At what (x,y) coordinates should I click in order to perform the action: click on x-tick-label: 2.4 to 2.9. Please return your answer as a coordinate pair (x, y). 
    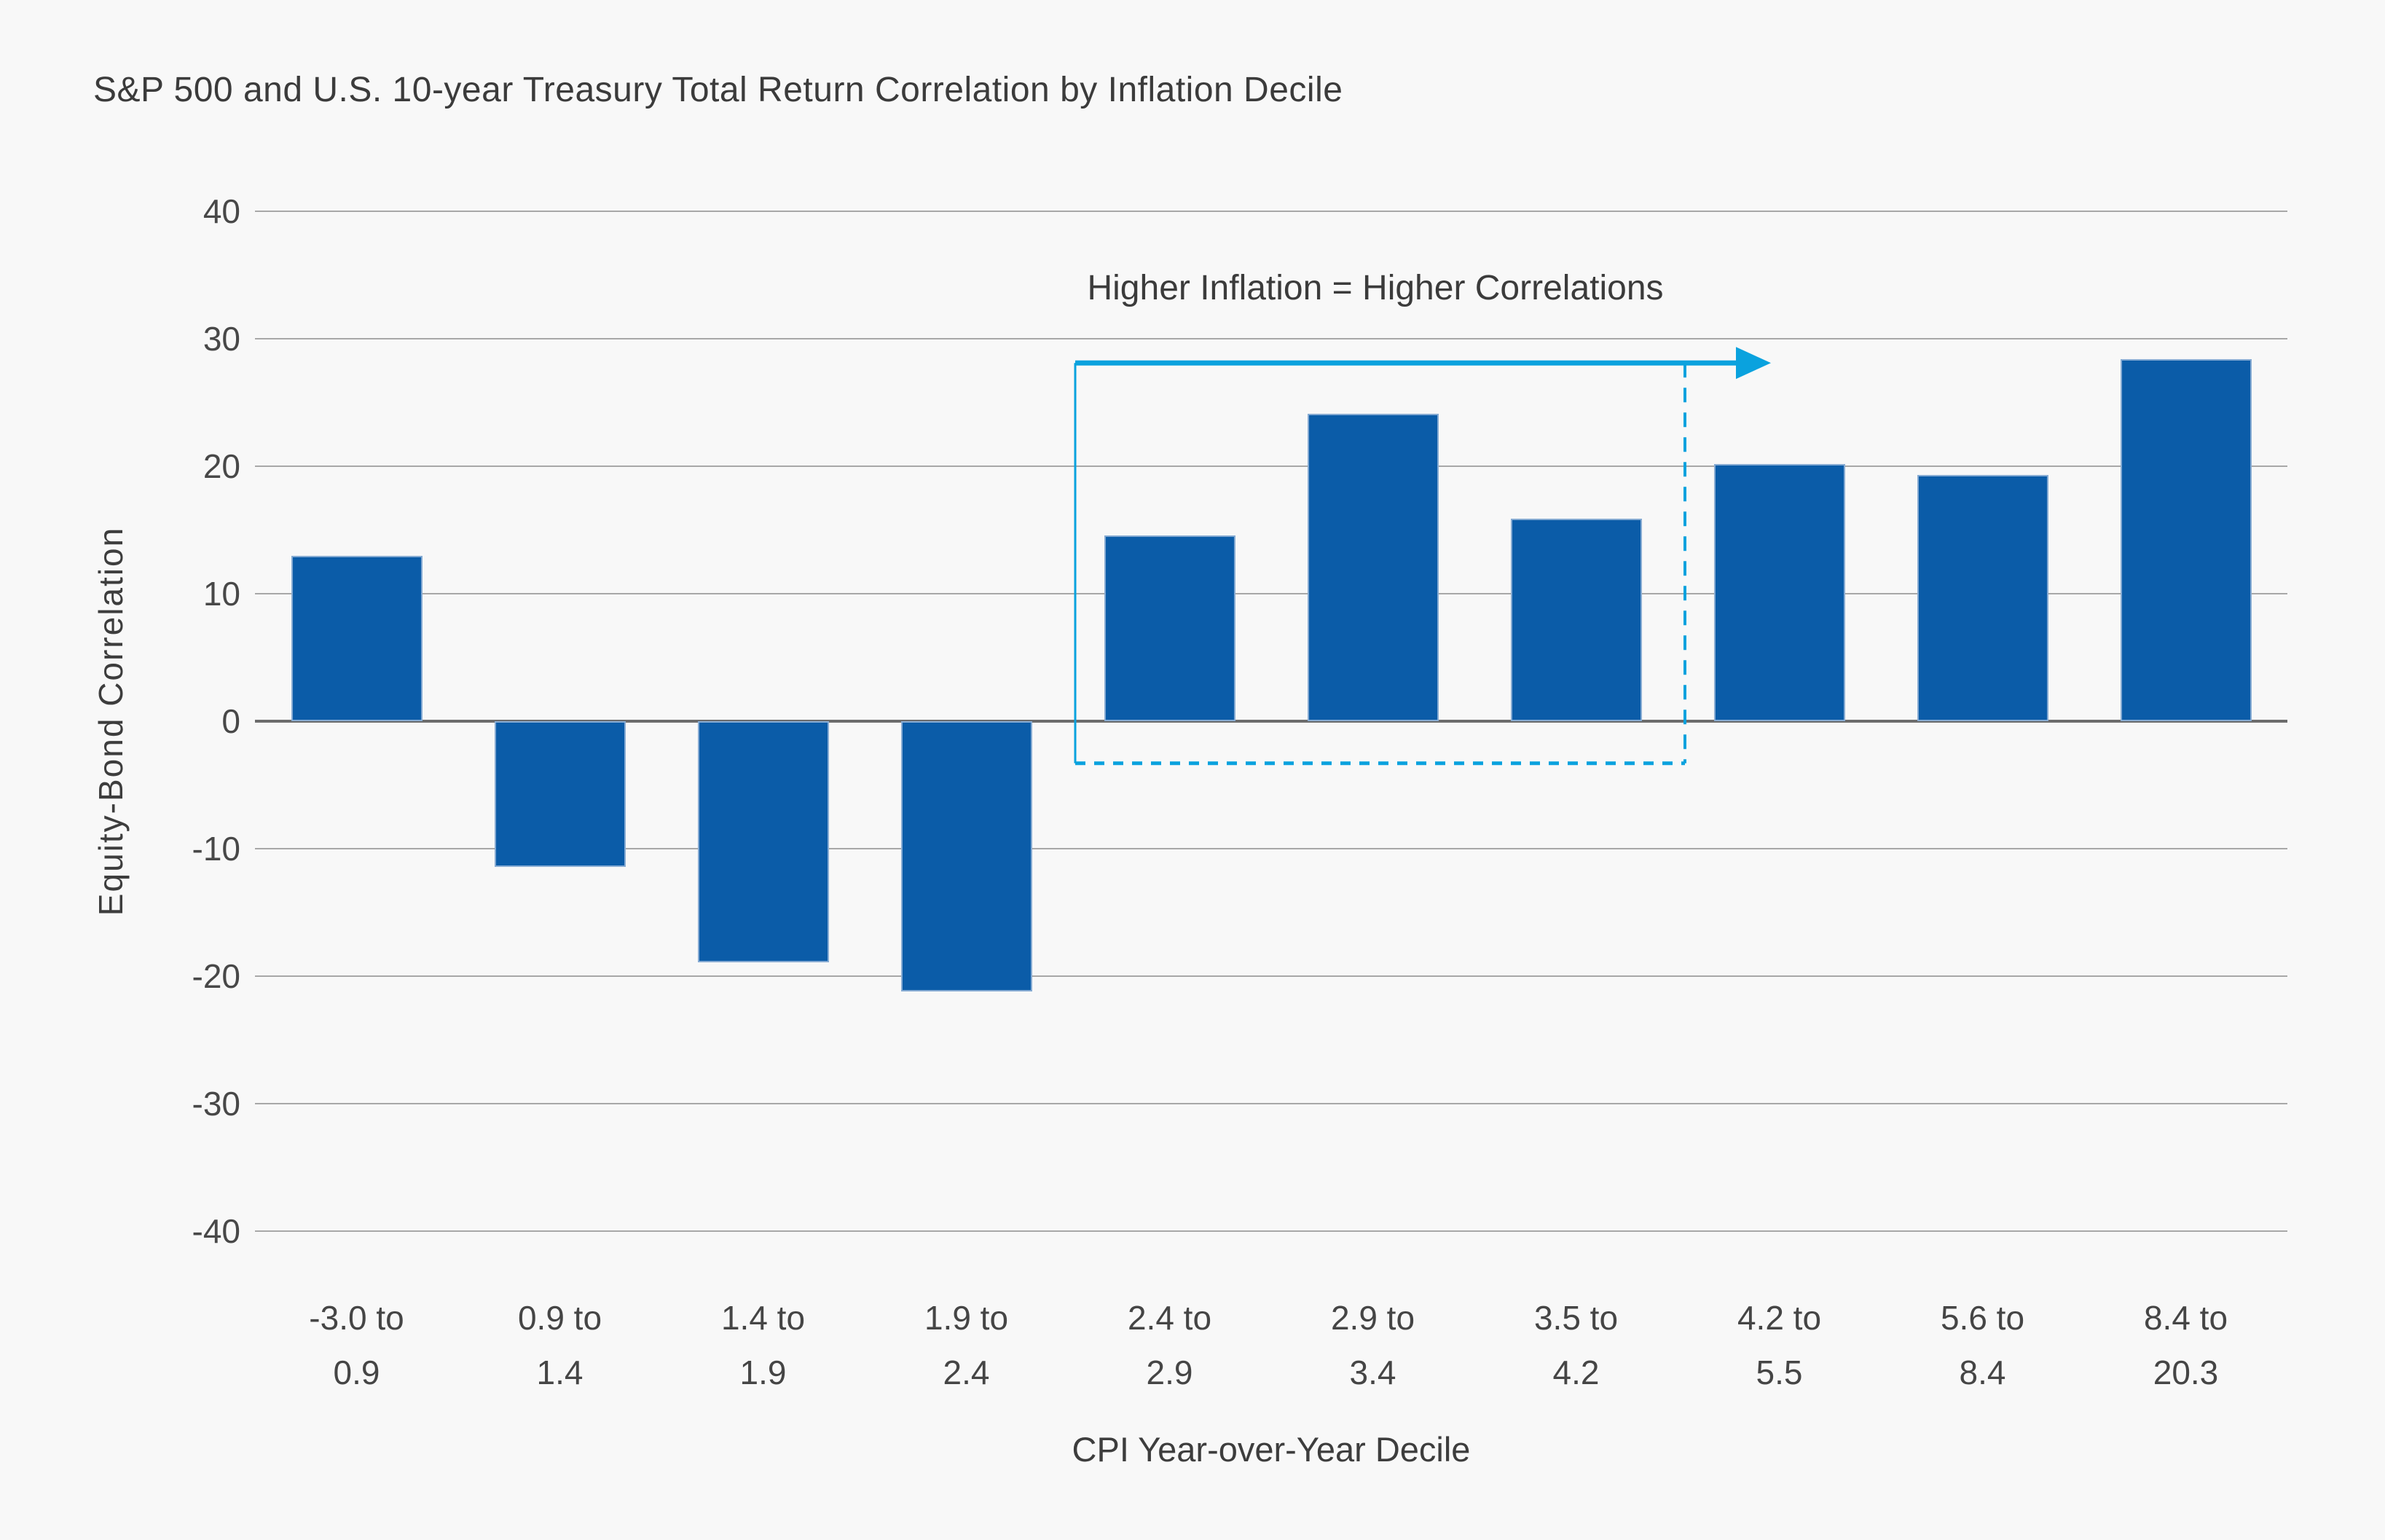
    Looking at the image, I should click on (1169, 1345).